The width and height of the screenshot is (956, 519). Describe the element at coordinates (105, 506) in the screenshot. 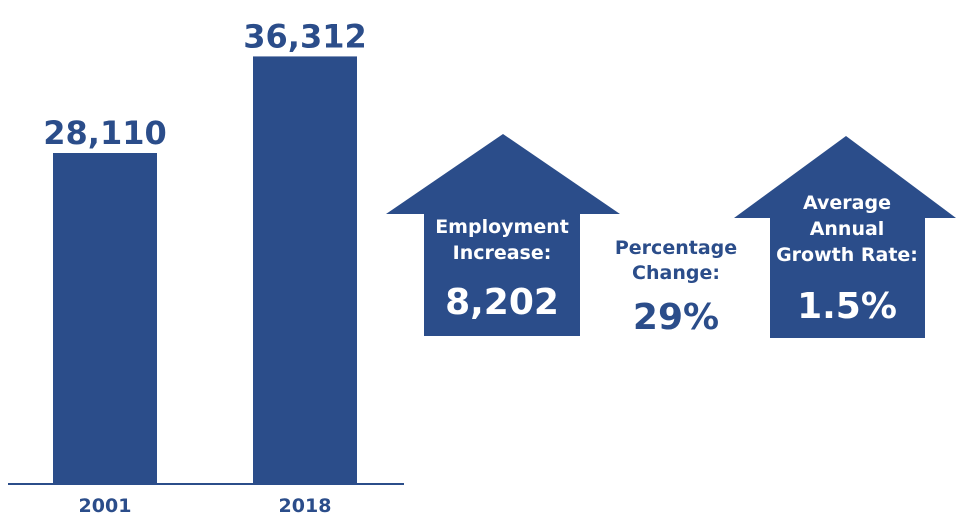

I see `x-tick-label-2001: 2001` at that location.